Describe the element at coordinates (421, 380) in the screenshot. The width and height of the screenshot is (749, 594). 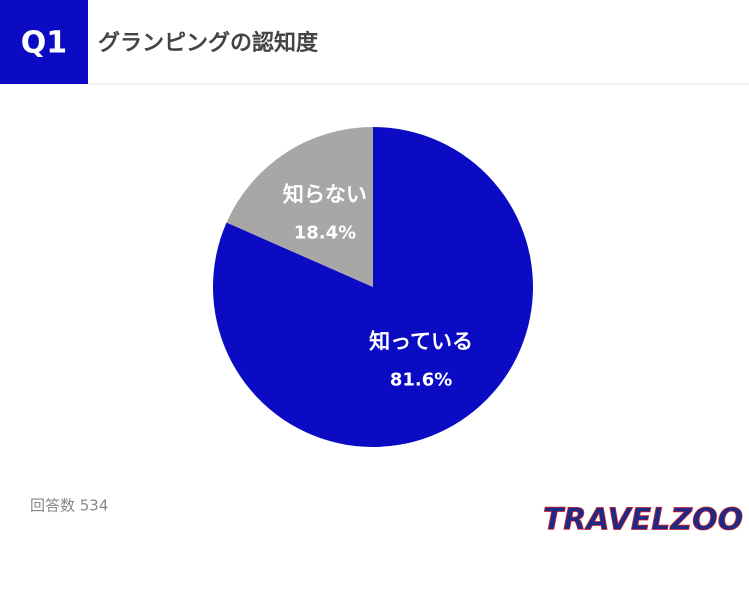
I see `value-label: 81.6%` at that location.